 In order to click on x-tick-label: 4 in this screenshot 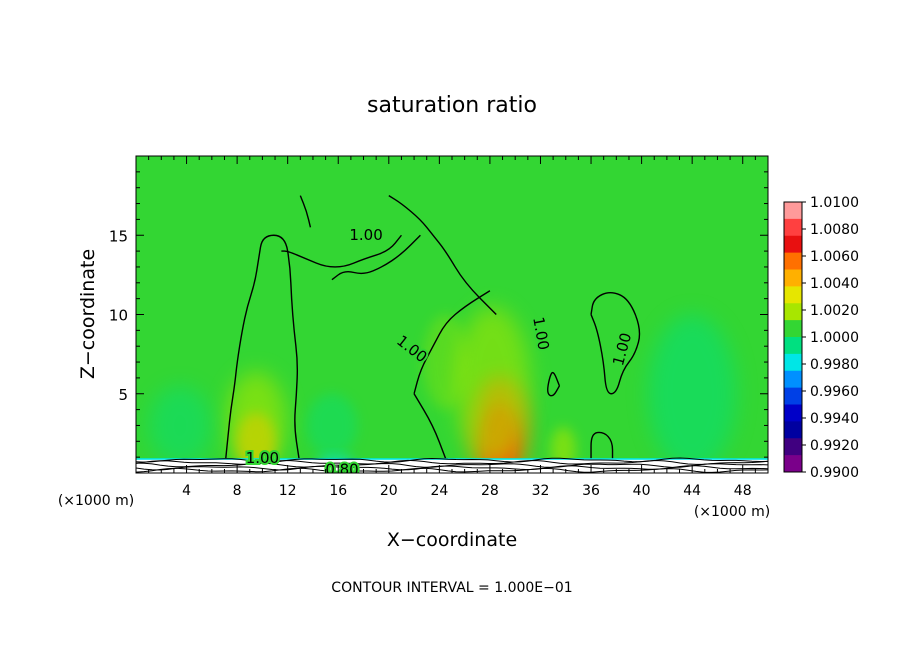, I will do `click(186, 491)`.